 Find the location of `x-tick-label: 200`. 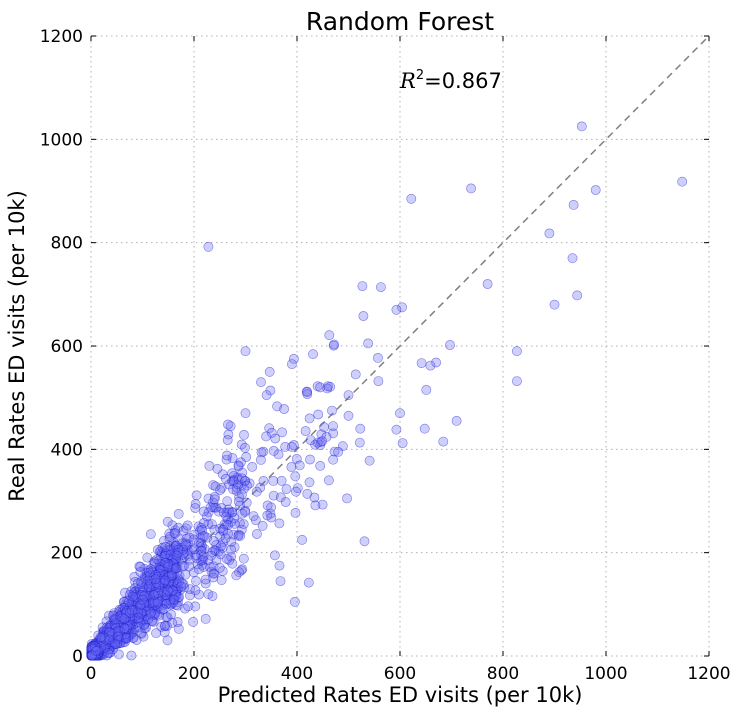

x-tick-label: 200 is located at coordinates (194, 674).